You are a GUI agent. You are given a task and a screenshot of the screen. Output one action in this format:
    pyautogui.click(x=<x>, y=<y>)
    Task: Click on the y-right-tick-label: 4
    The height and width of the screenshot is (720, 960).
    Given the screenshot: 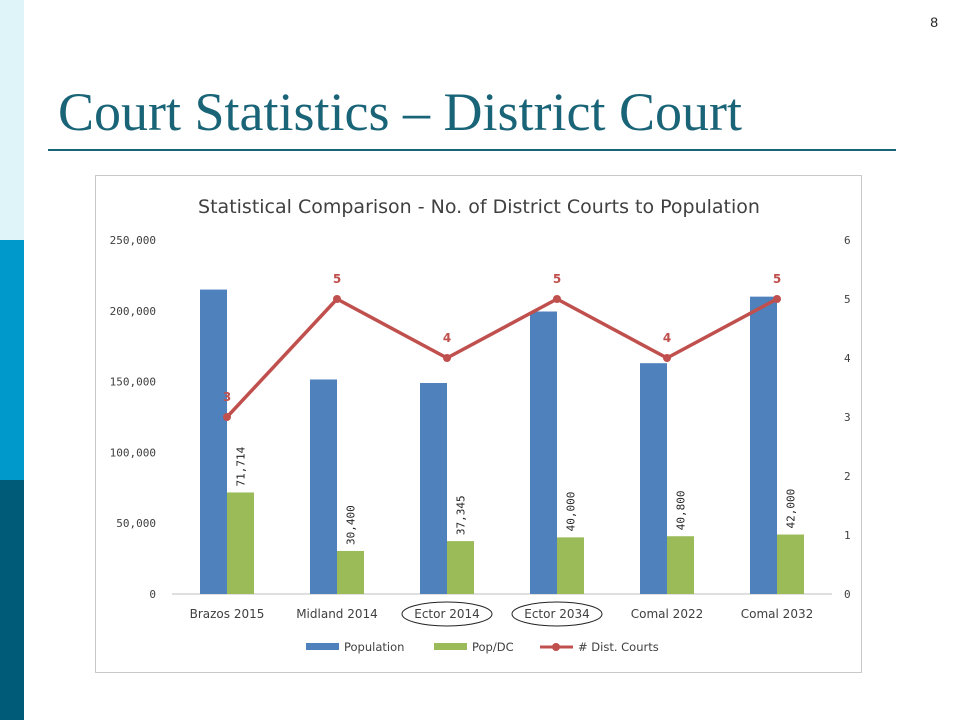 What is the action you would take?
    pyautogui.click(x=847, y=358)
    